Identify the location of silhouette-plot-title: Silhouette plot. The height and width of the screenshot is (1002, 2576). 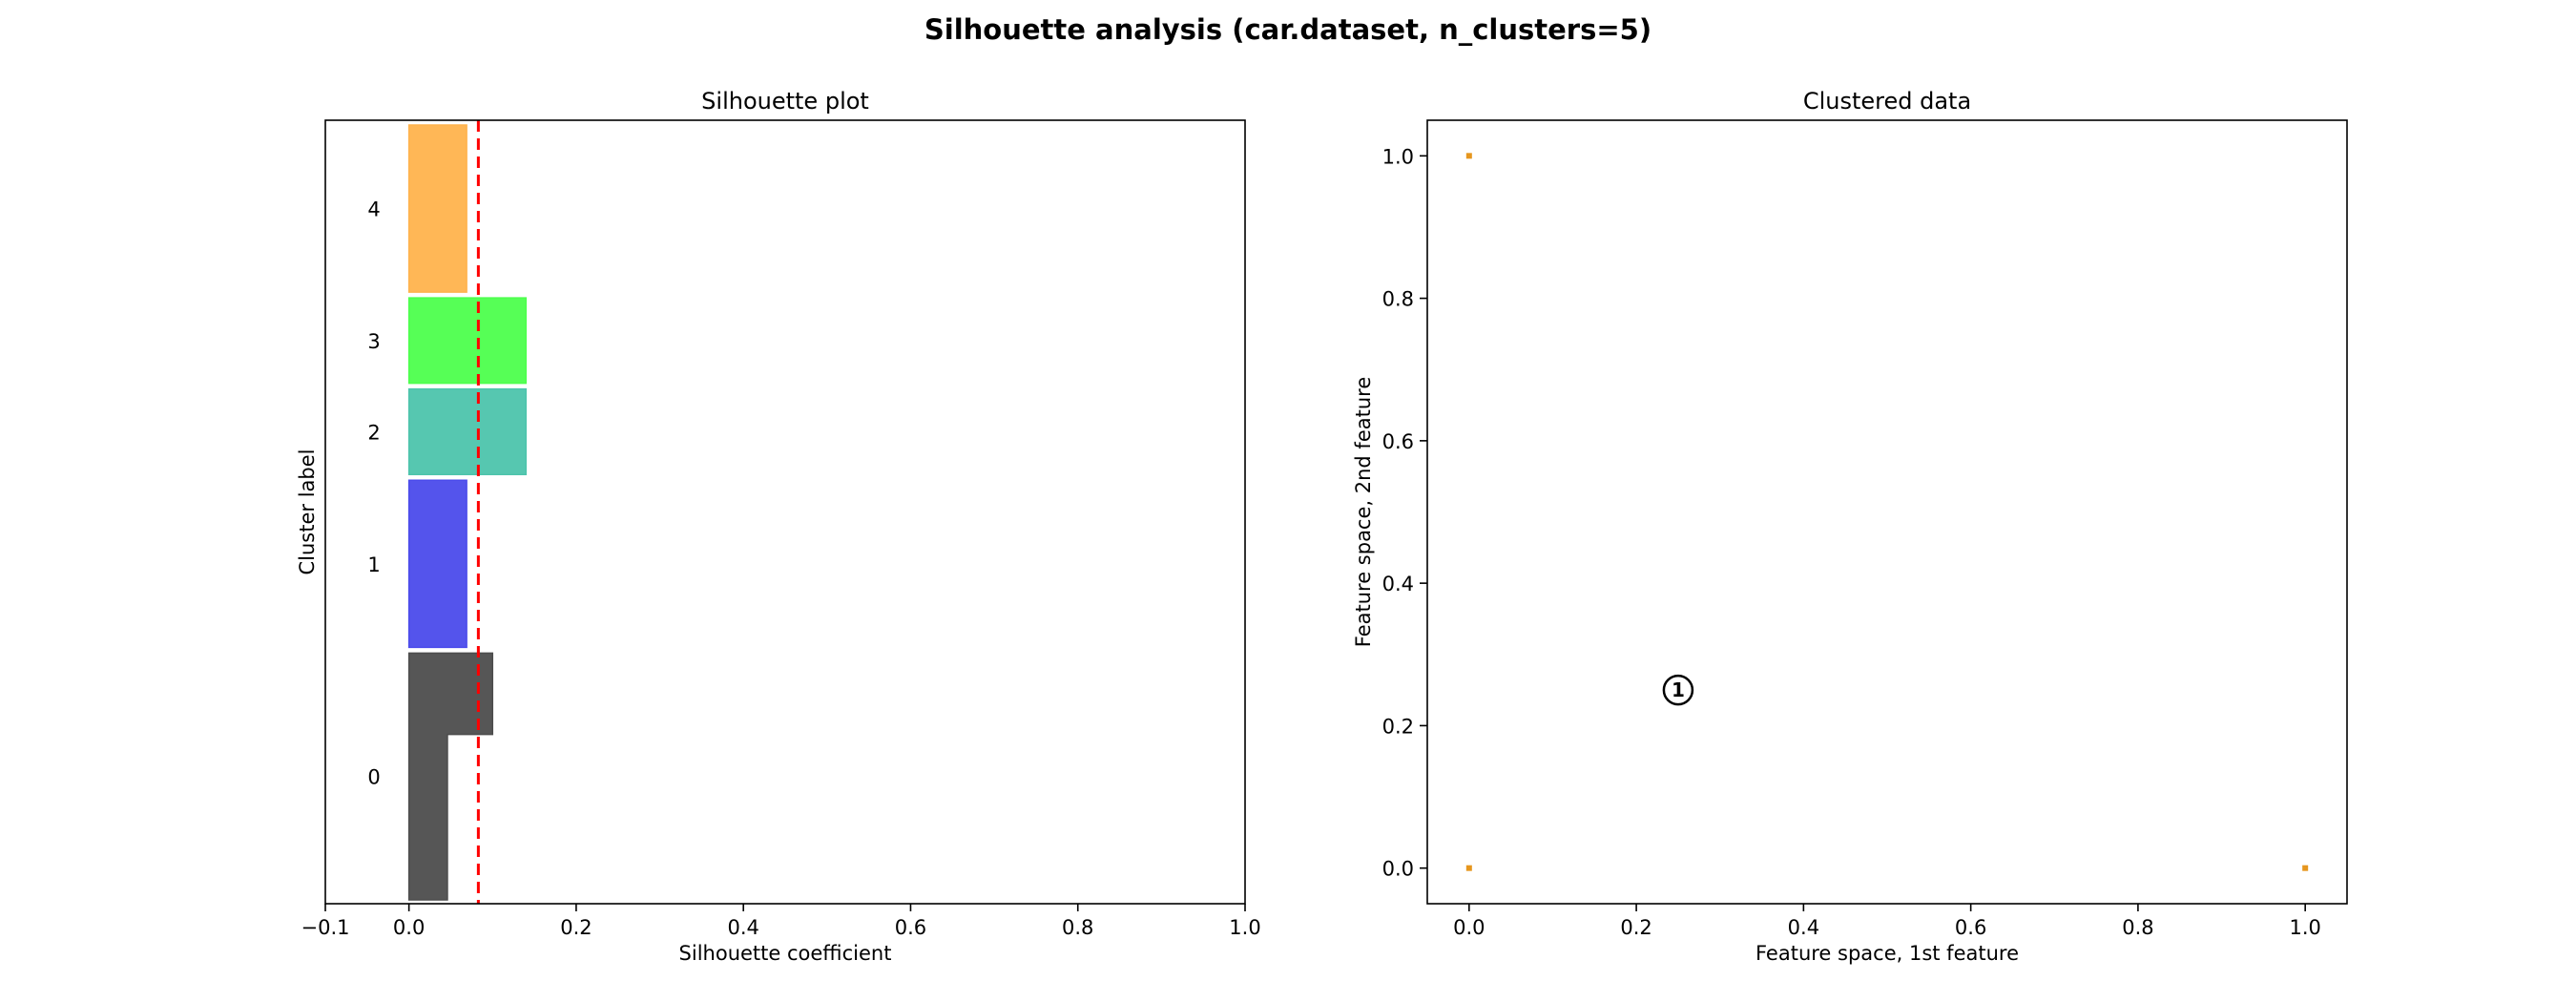
(785, 101).